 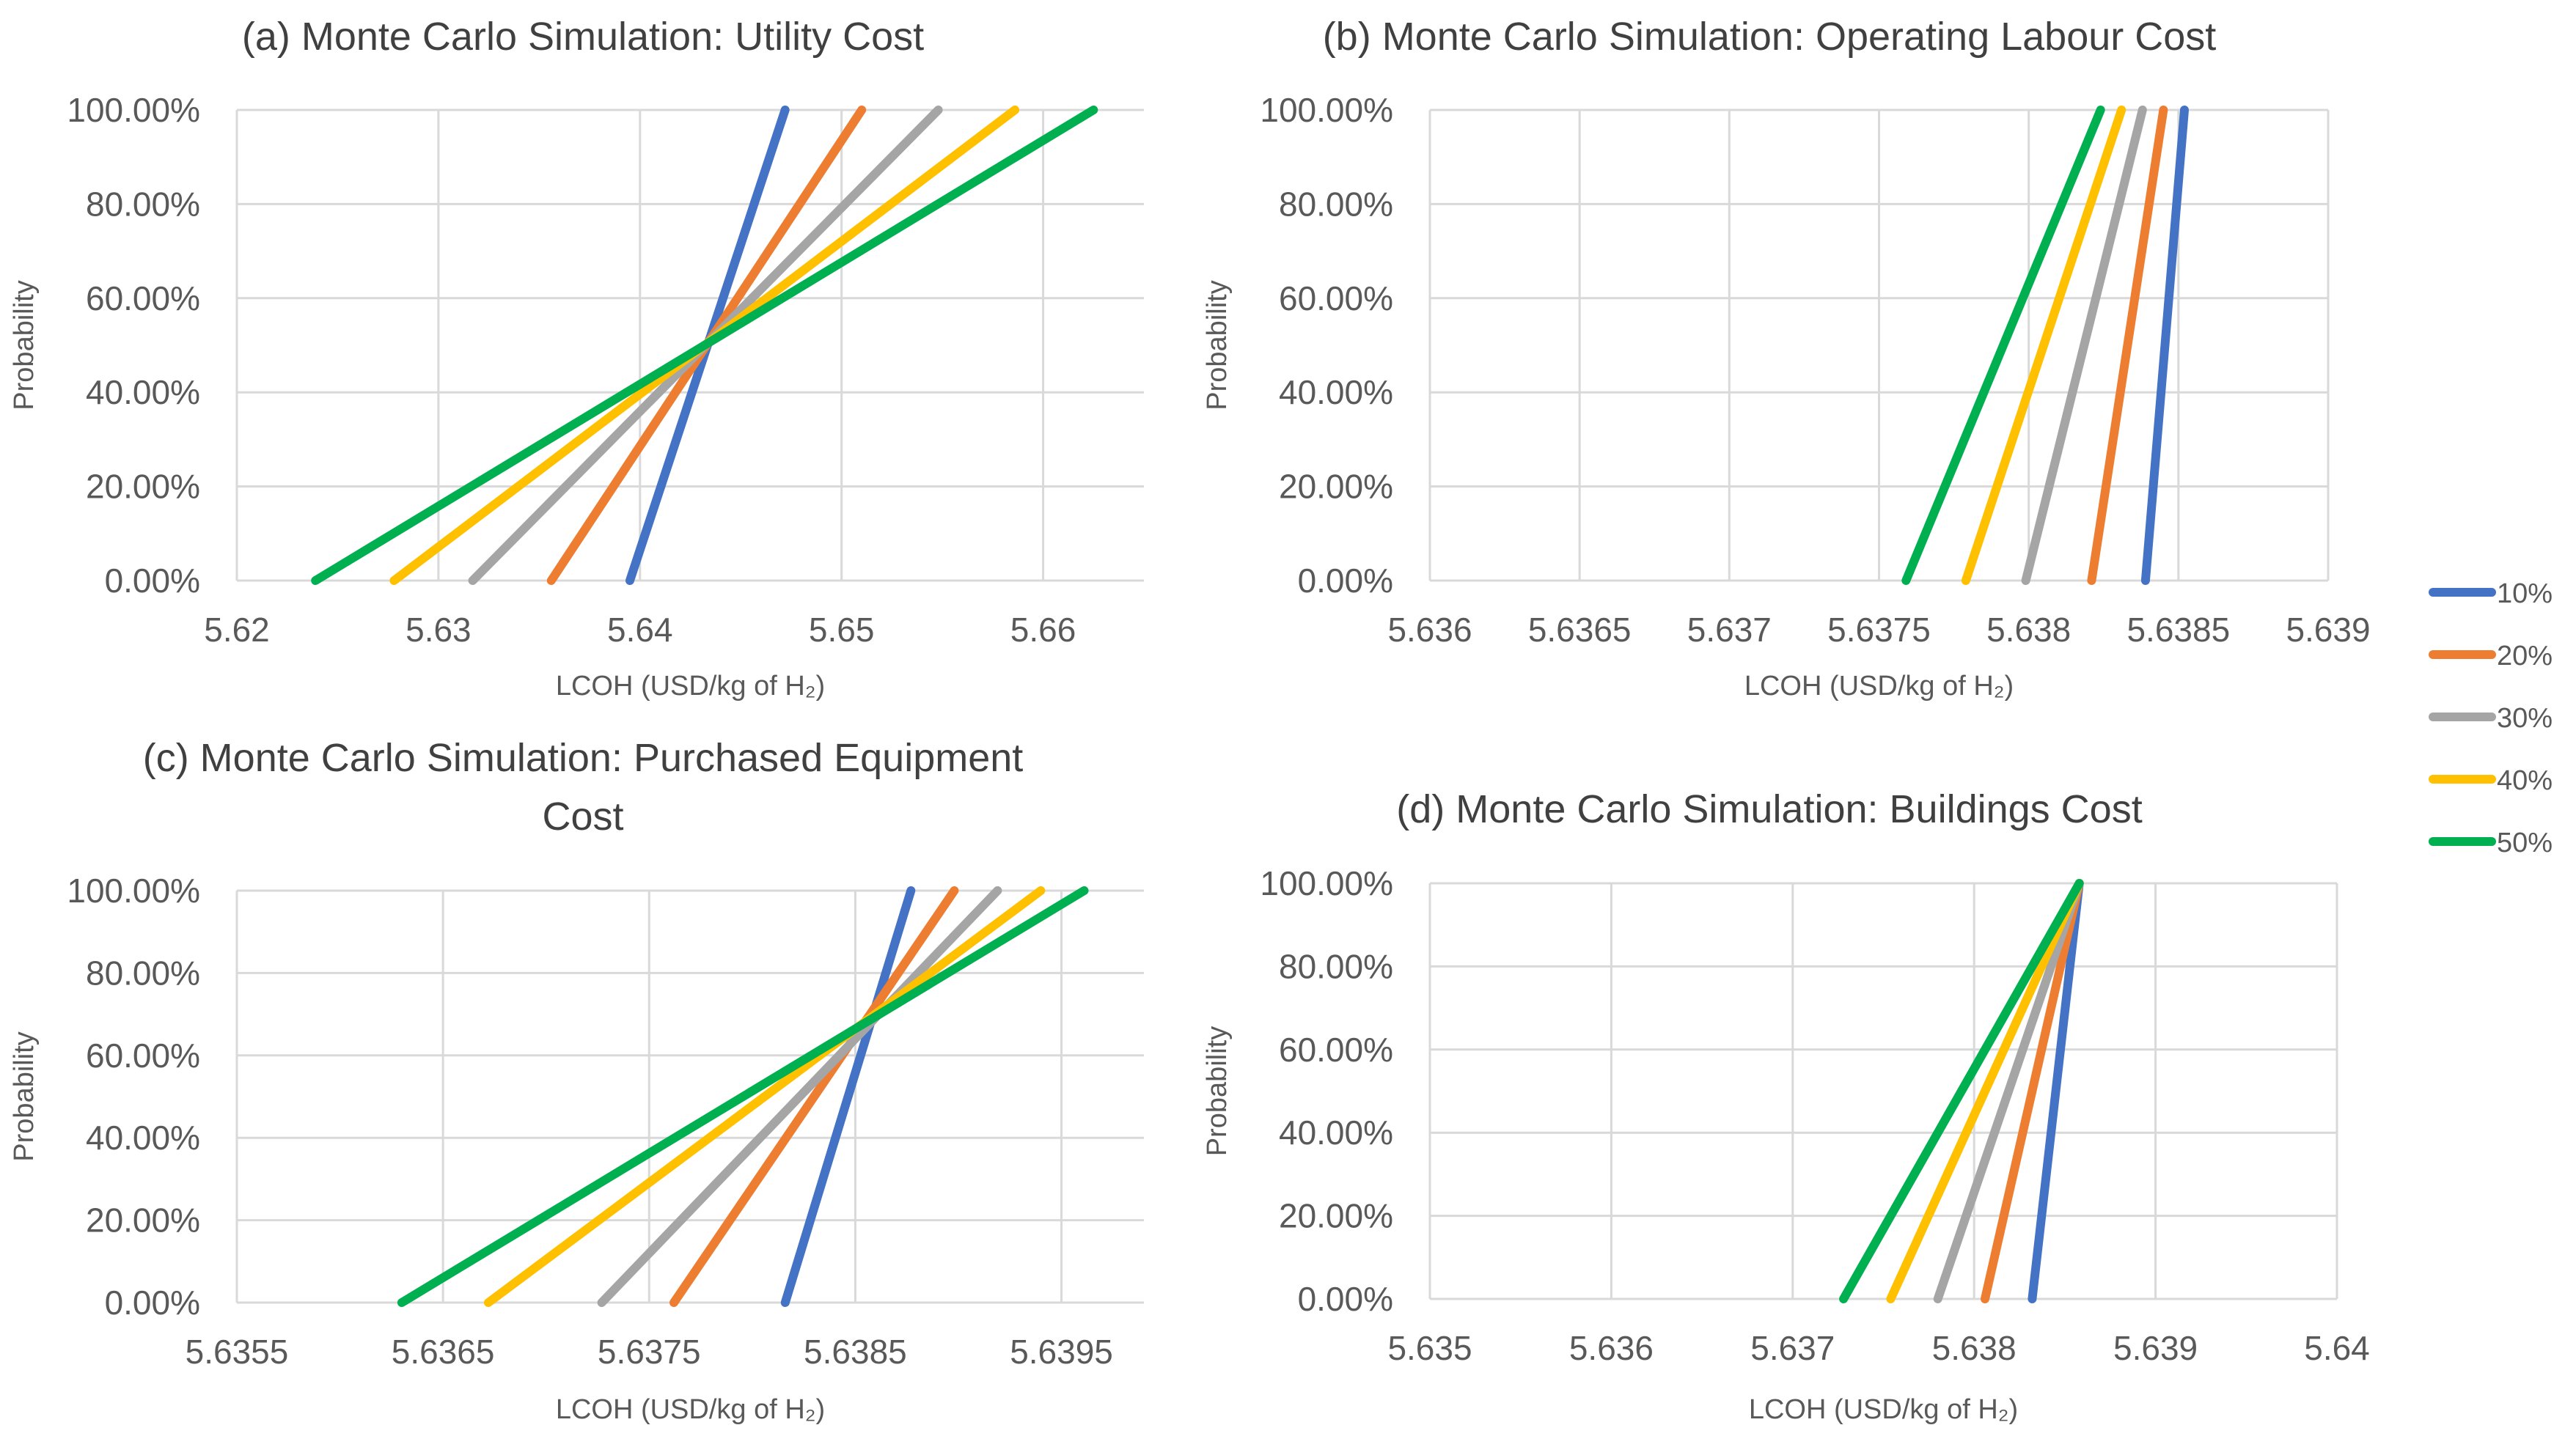 What do you see at coordinates (1430, 1348) in the screenshot?
I see `x-tick-label: 5.635` at bounding box center [1430, 1348].